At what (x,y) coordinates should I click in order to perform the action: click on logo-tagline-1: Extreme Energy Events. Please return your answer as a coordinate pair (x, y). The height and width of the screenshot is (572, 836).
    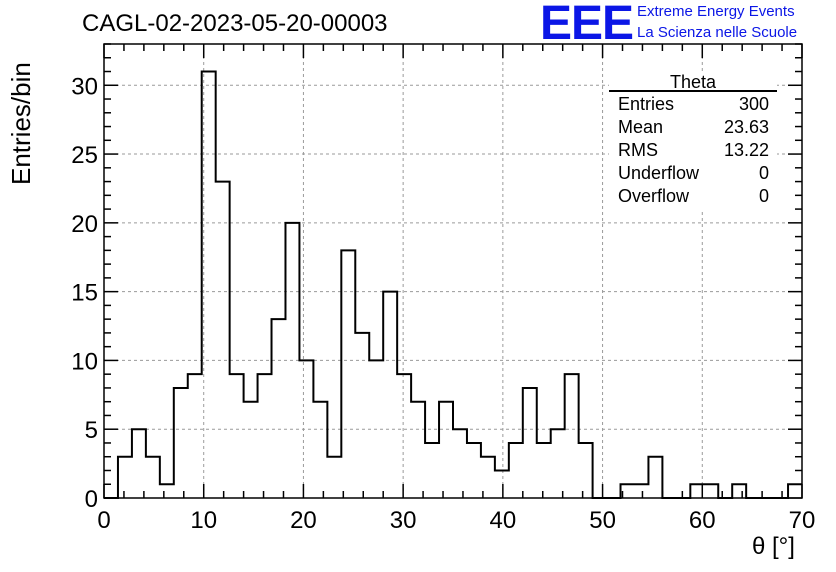
    Looking at the image, I should click on (716, 11).